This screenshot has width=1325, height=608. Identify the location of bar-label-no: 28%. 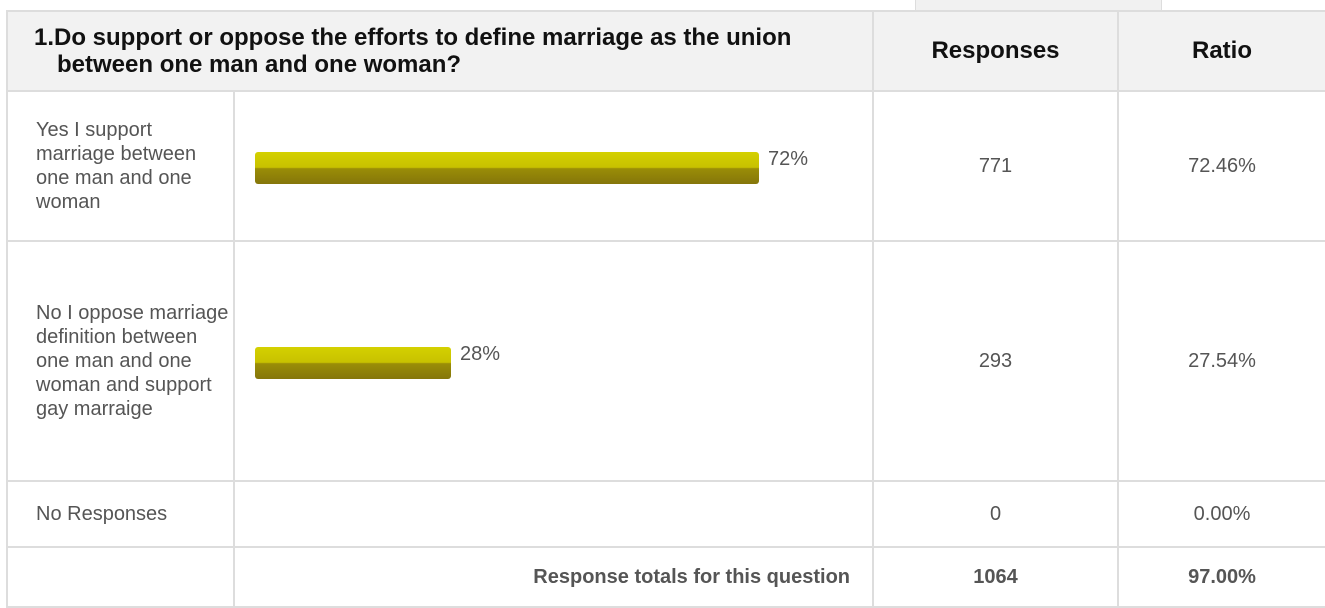
(480, 354).